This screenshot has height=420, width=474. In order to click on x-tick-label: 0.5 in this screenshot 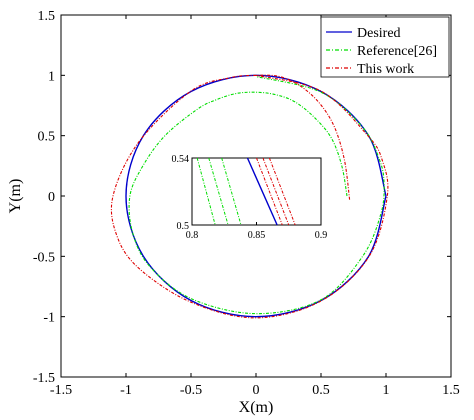, I will do `click(321, 390)`.